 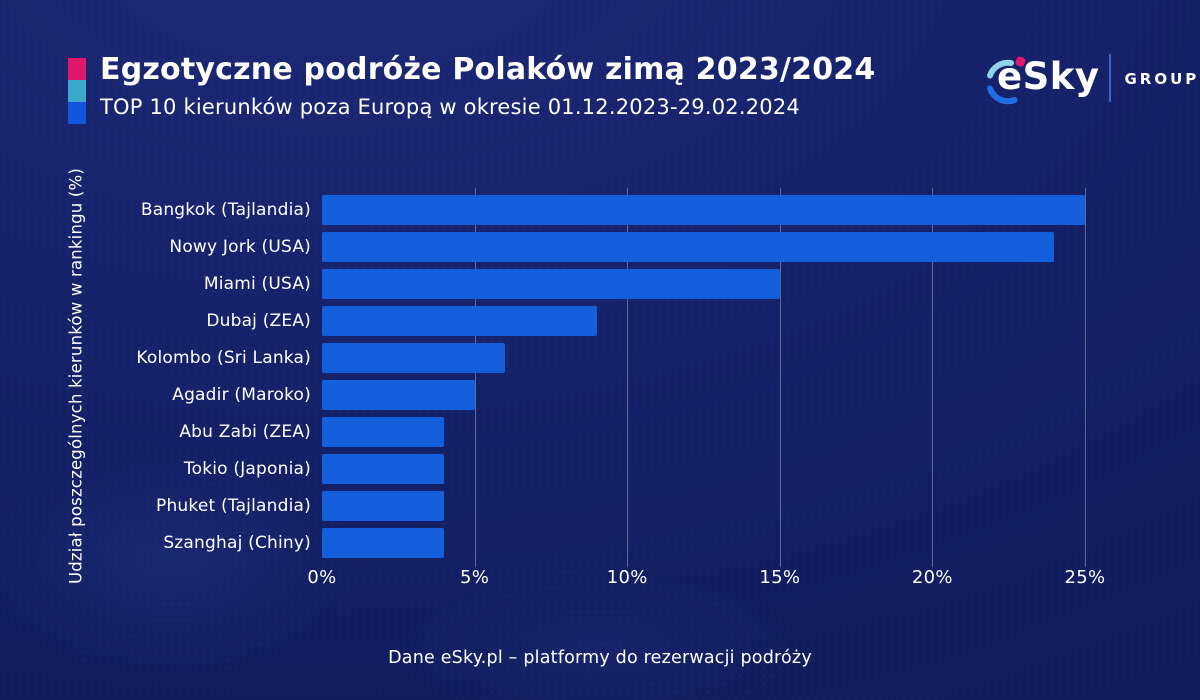 I want to click on x-axis-tick-row: 0% 5% 10% 15% 20% 25%, so click(x=706, y=579).